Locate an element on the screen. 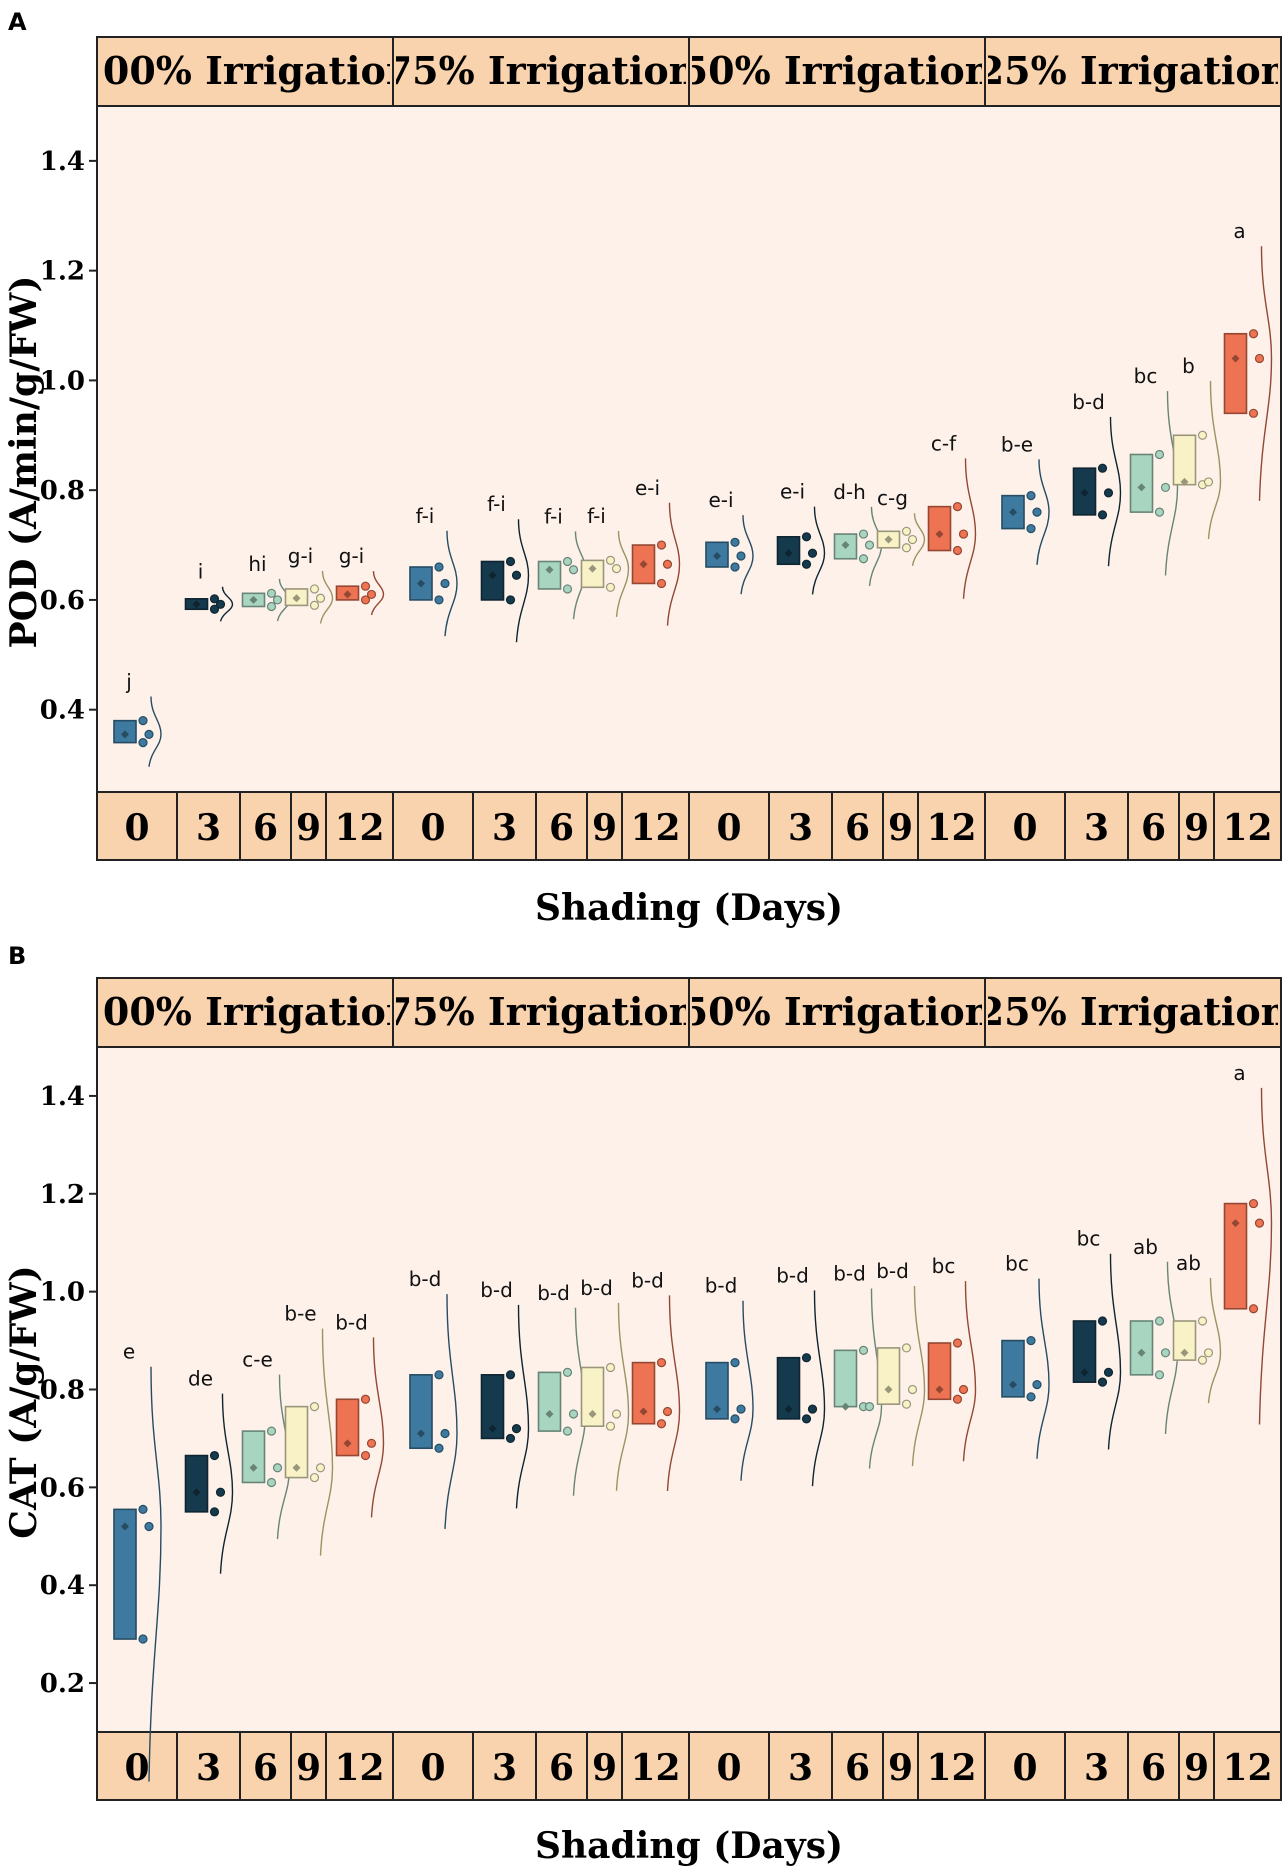 Image resolution: width=1282 pixels, height=1870 pixels. data-mark: e is located at coordinates (137, 1561).